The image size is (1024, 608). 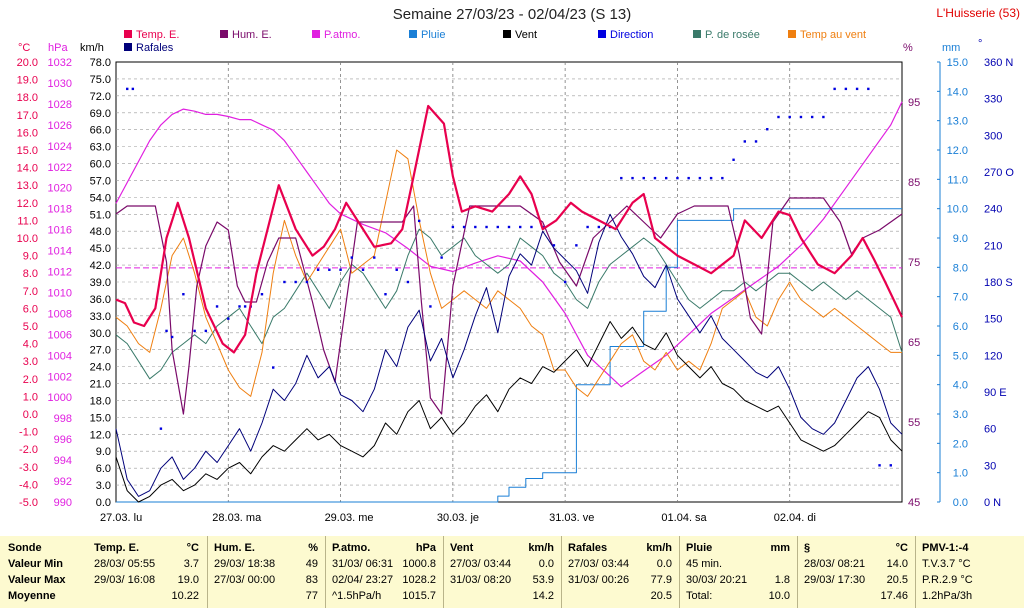 What do you see at coordinates (252, 35) in the screenshot?
I see `legend-label: Hum. E.` at bounding box center [252, 35].